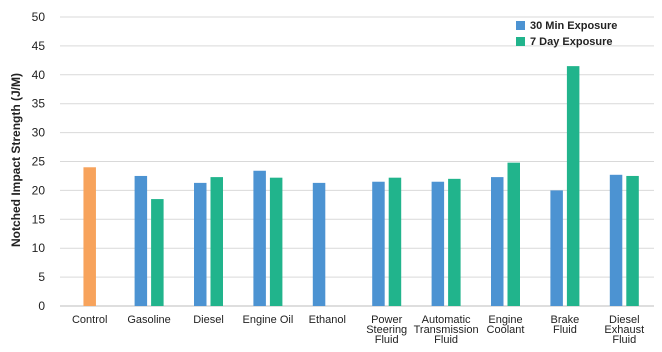 The height and width of the screenshot is (352, 662). I want to click on x-tick-label-line: Automatic, so click(446, 320).